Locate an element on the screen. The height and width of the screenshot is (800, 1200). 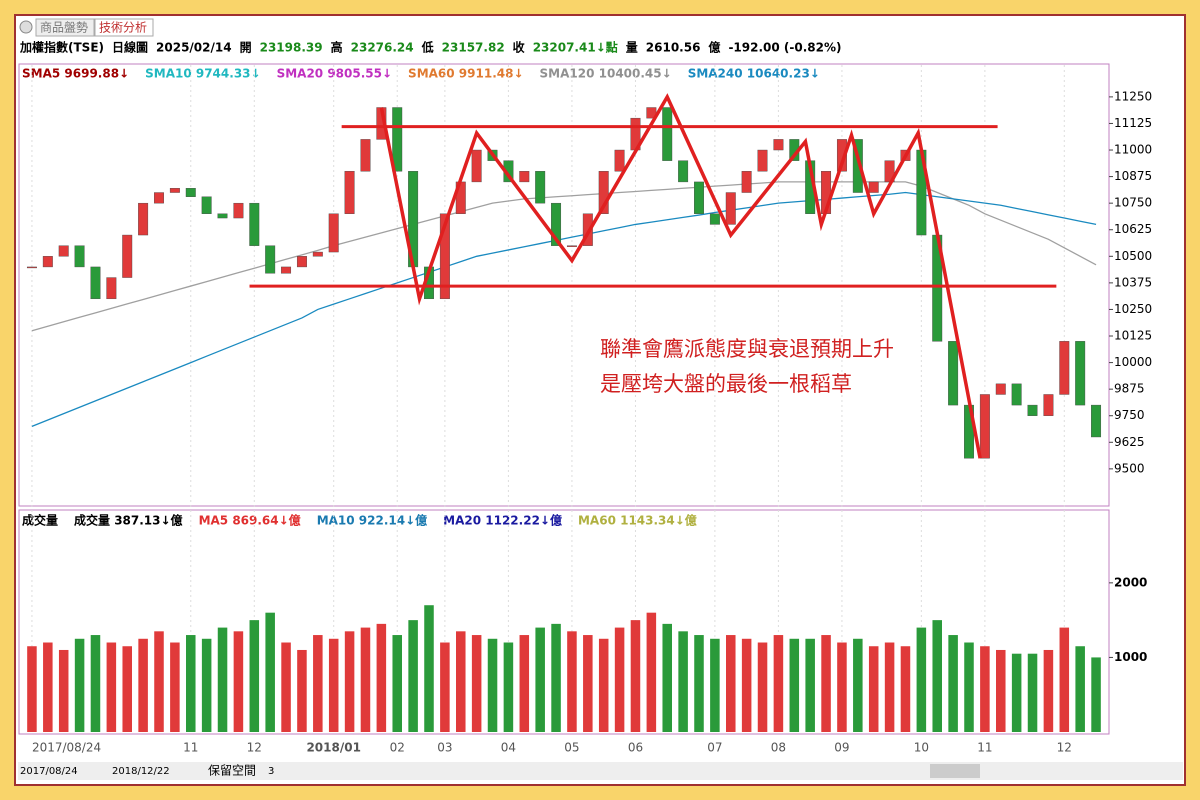
y-tick-label: 2000 is located at coordinates (1130, 582).